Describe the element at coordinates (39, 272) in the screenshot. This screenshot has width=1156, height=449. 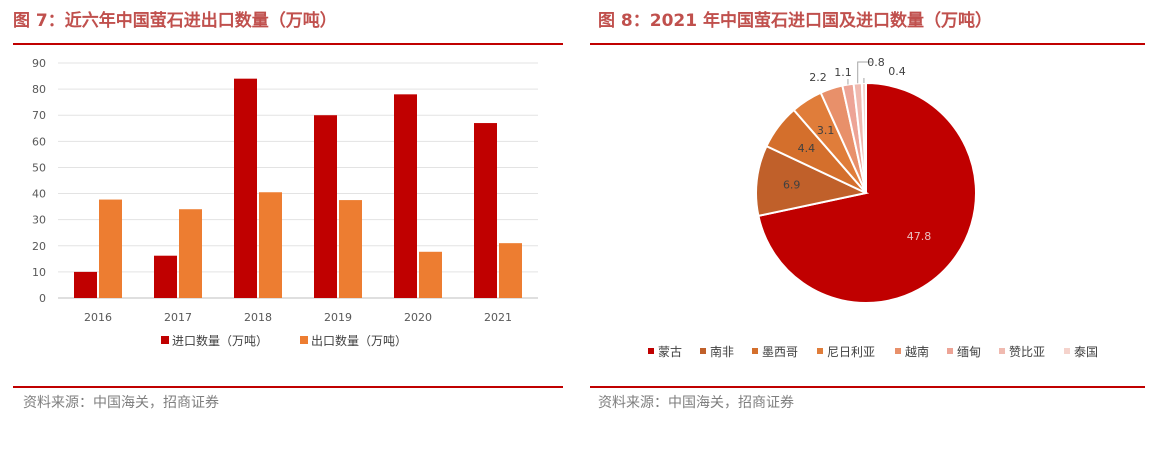
I see `y-tick-label: 10` at that location.